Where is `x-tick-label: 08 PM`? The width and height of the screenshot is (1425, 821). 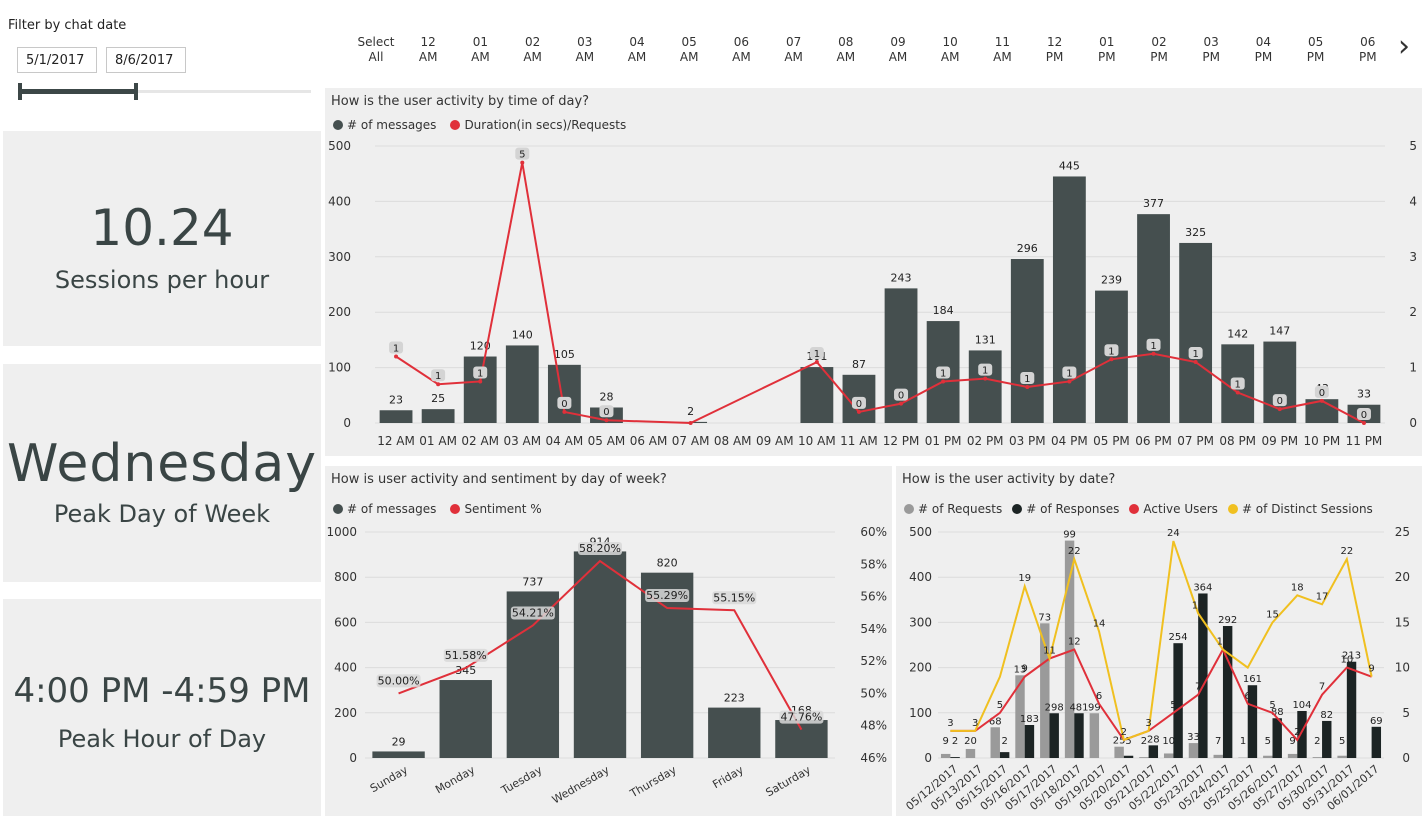 x-tick-label: 08 PM is located at coordinates (1237, 441).